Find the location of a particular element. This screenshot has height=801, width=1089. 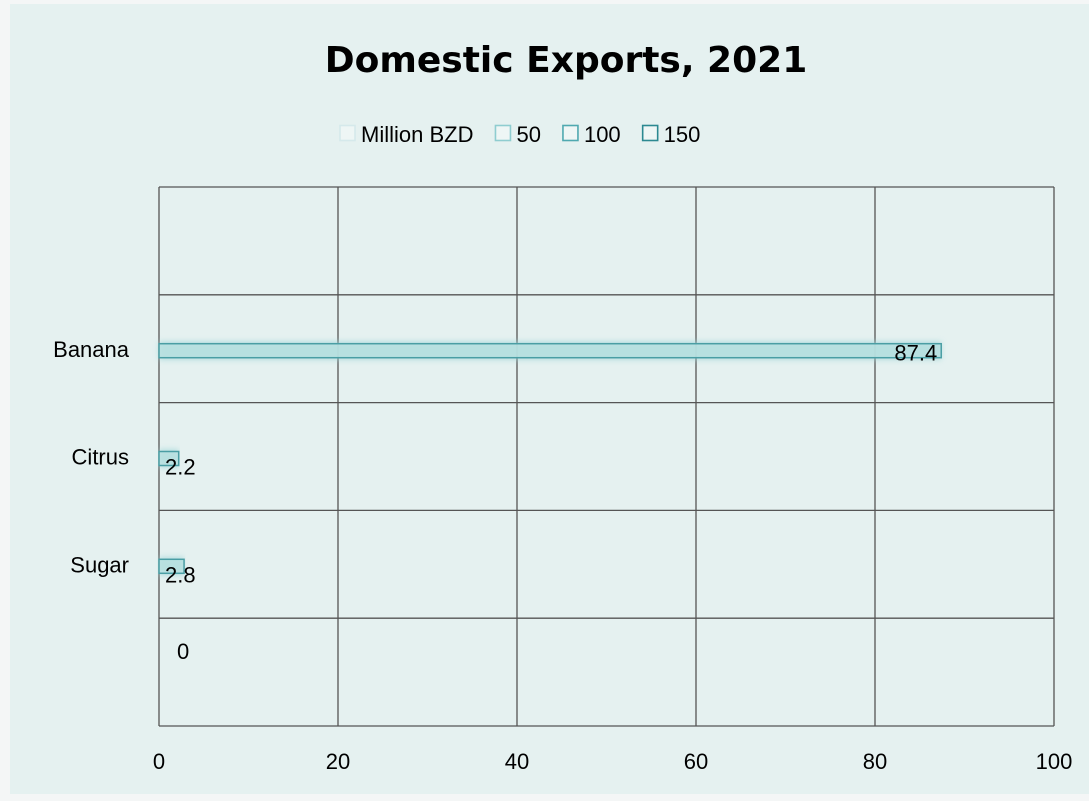

legend-label: 150 is located at coordinates (682, 134).